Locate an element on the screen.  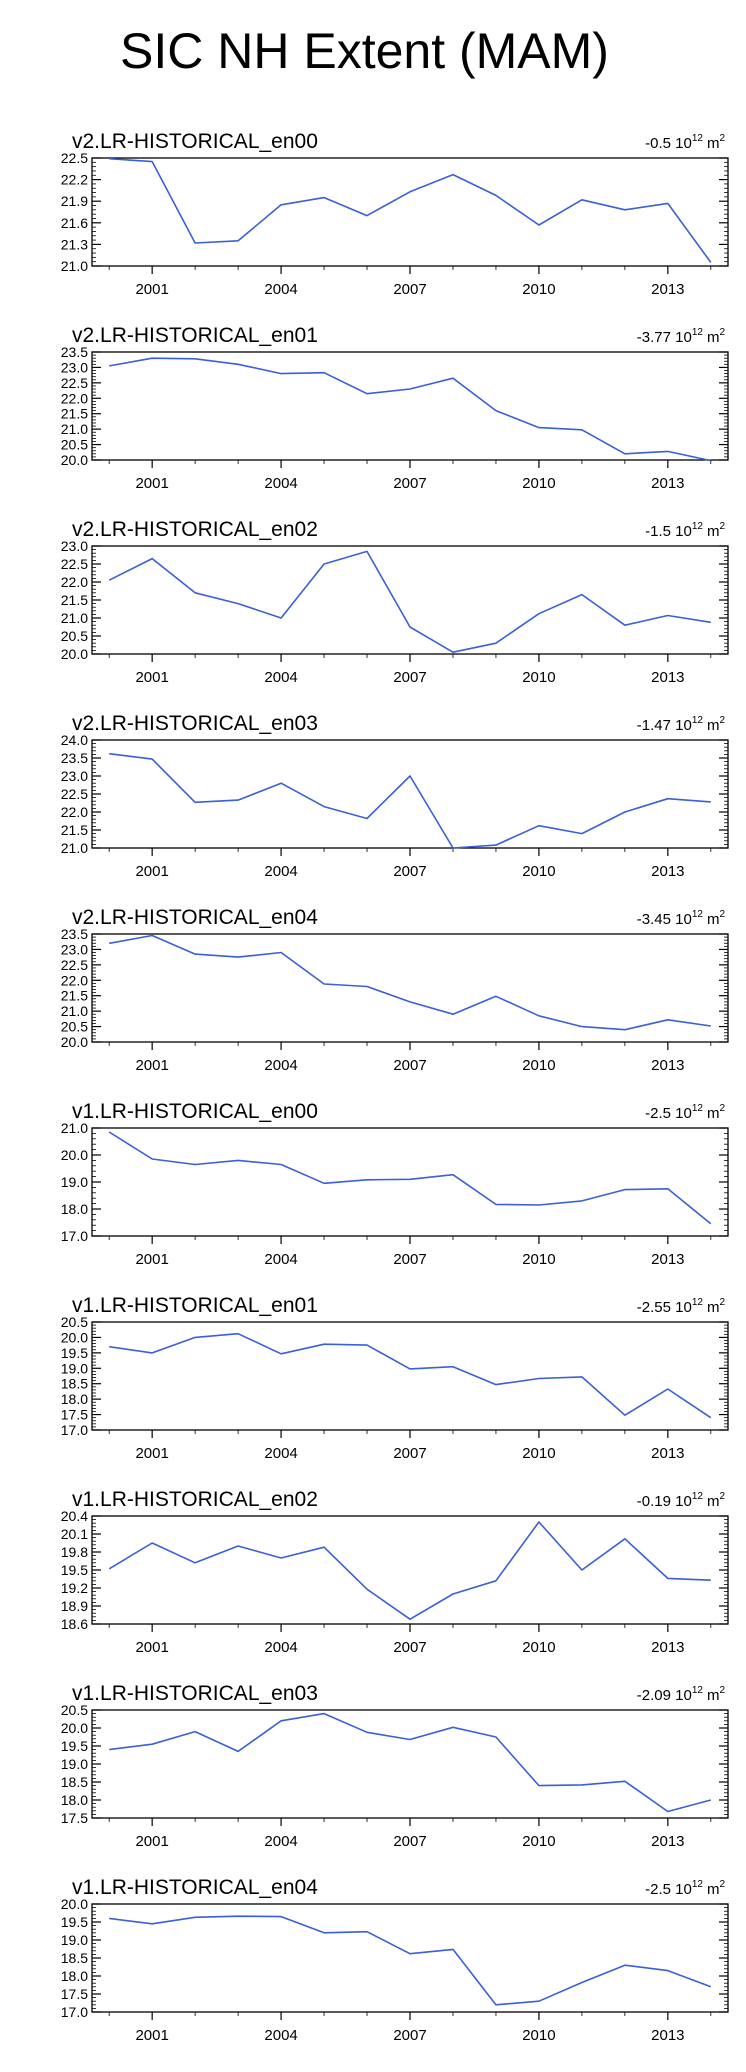
trend-label: -2.55 1012 m2 is located at coordinates (681, 1306).